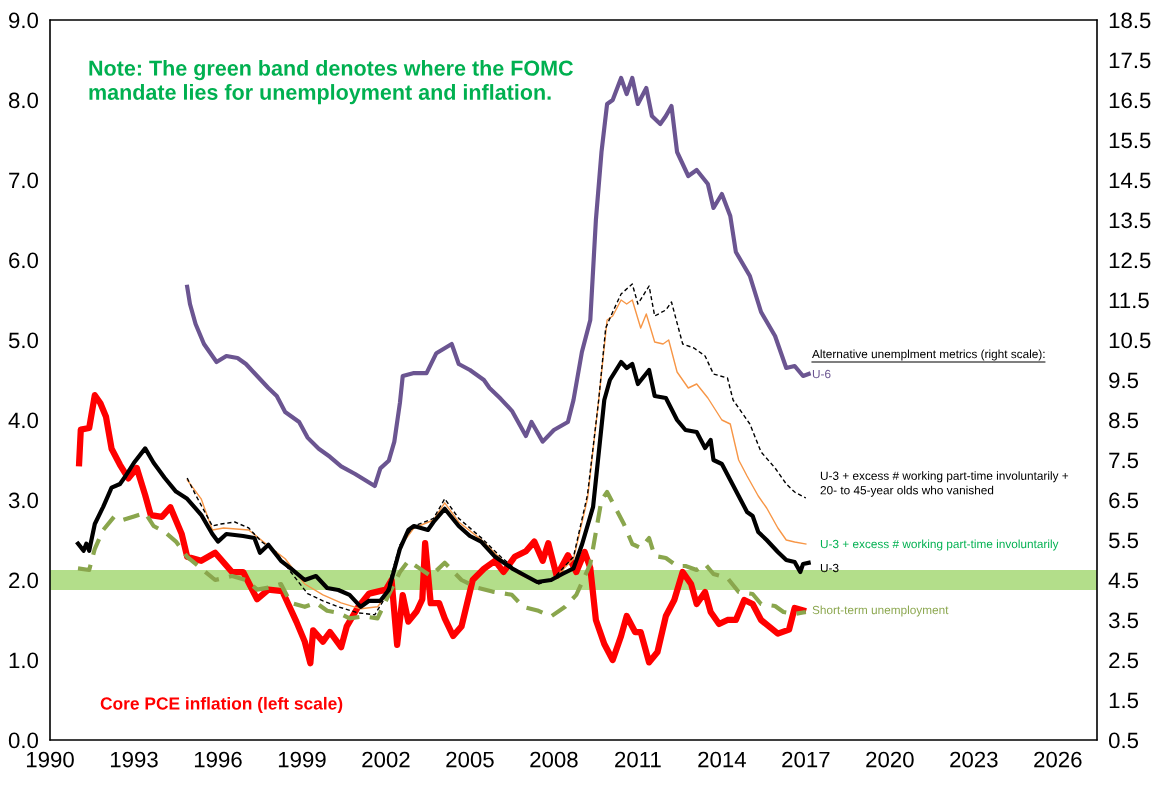 The image size is (1174, 792). What do you see at coordinates (23, 340) in the screenshot?
I see `y-tick-label: 5.0` at bounding box center [23, 340].